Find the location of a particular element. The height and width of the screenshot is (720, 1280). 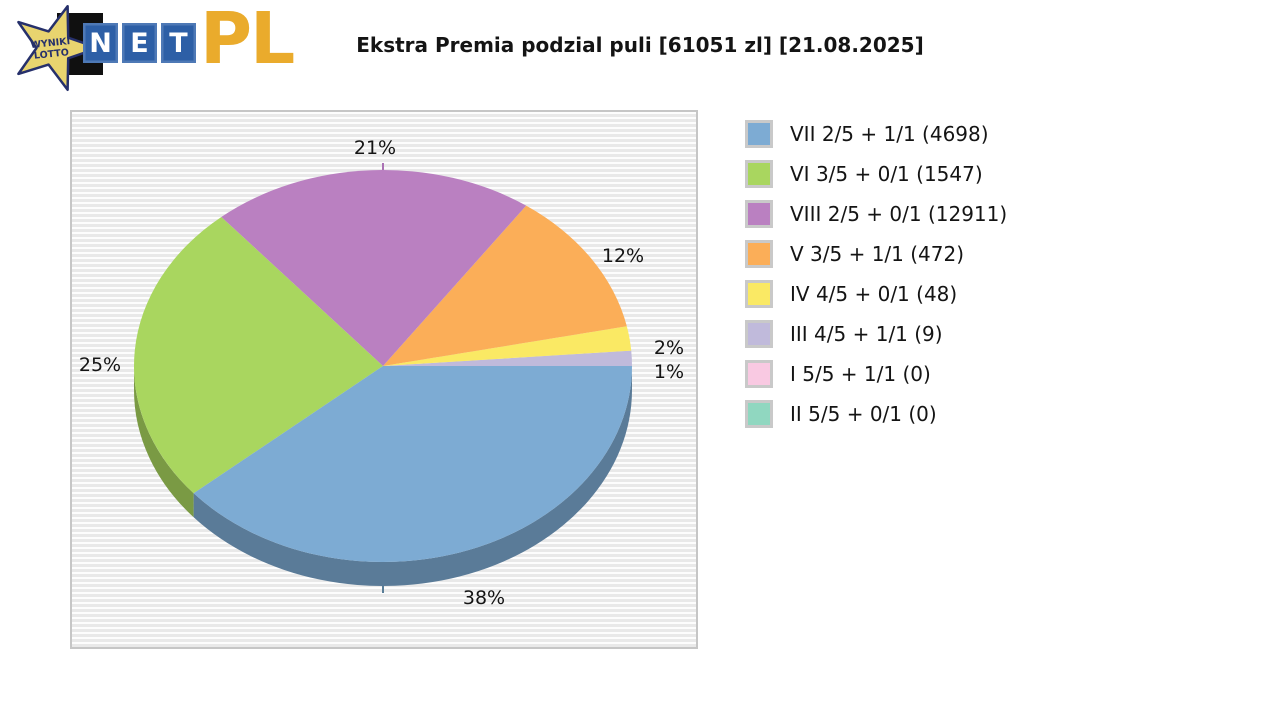

legend-item: VIII 2/5 + 0/1 (12911) is located at coordinates (876, 214).